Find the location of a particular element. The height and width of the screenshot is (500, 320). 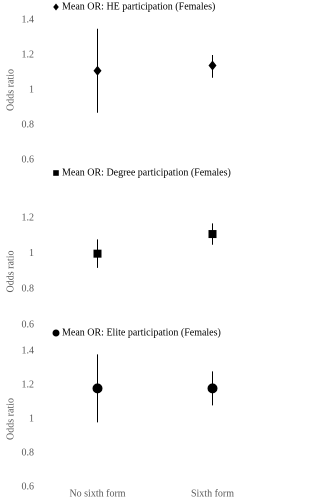

legend-label: Mean OR: Elite participation (Females) is located at coordinates (141, 332).